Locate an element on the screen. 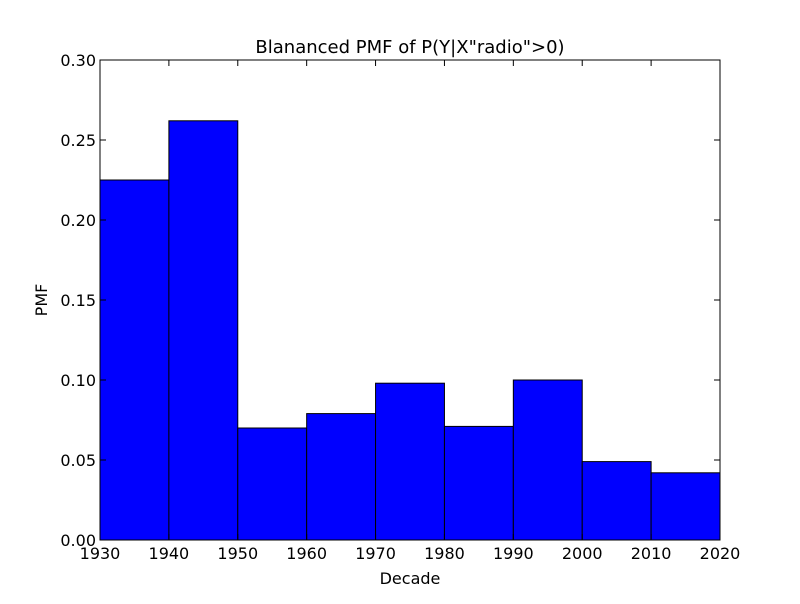 The height and width of the screenshot is (604, 800). y-tick-label-0.3: 0.30 is located at coordinates (78, 60).